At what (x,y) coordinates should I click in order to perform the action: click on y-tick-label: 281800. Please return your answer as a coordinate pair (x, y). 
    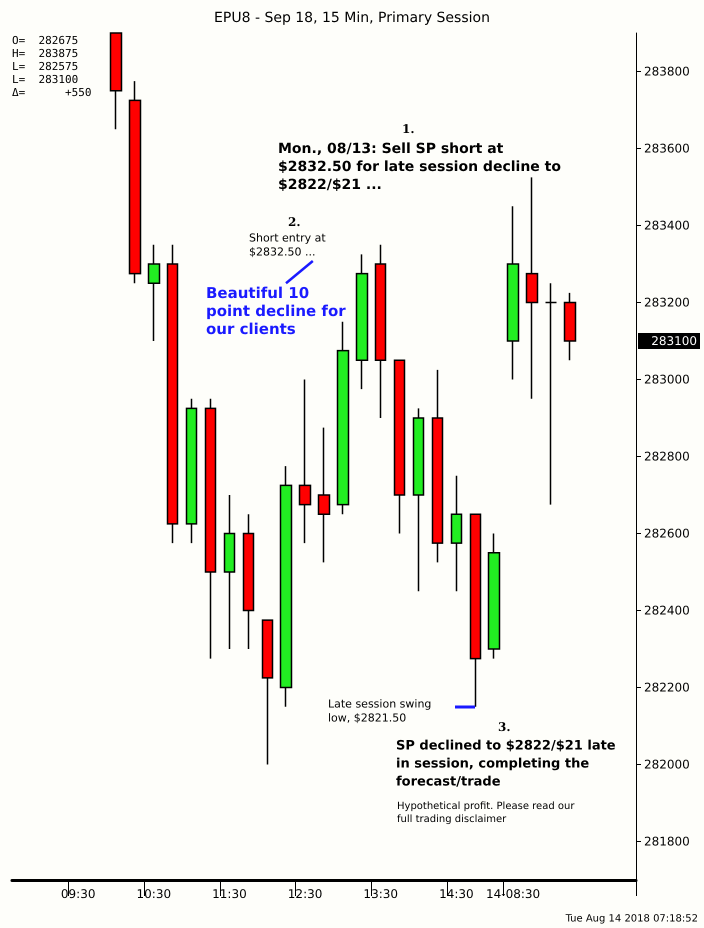
    Looking at the image, I should click on (667, 841).